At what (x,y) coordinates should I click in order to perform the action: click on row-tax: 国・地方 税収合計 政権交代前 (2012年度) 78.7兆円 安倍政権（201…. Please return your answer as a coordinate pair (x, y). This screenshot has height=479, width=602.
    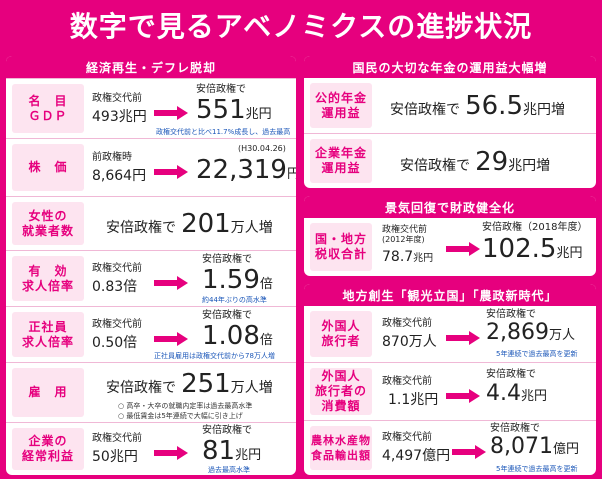
    Looking at the image, I should click on (450, 247).